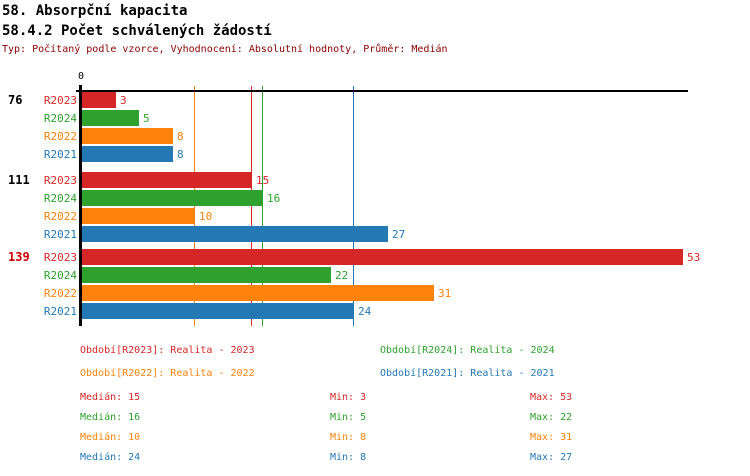 The height and width of the screenshot is (476, 750). What do you see at coordinates (167, 373) in the screenshot?
I see `legend-entry-r2022: Období[R2022]: Realita - 2022` at bounding box center [167, 373].